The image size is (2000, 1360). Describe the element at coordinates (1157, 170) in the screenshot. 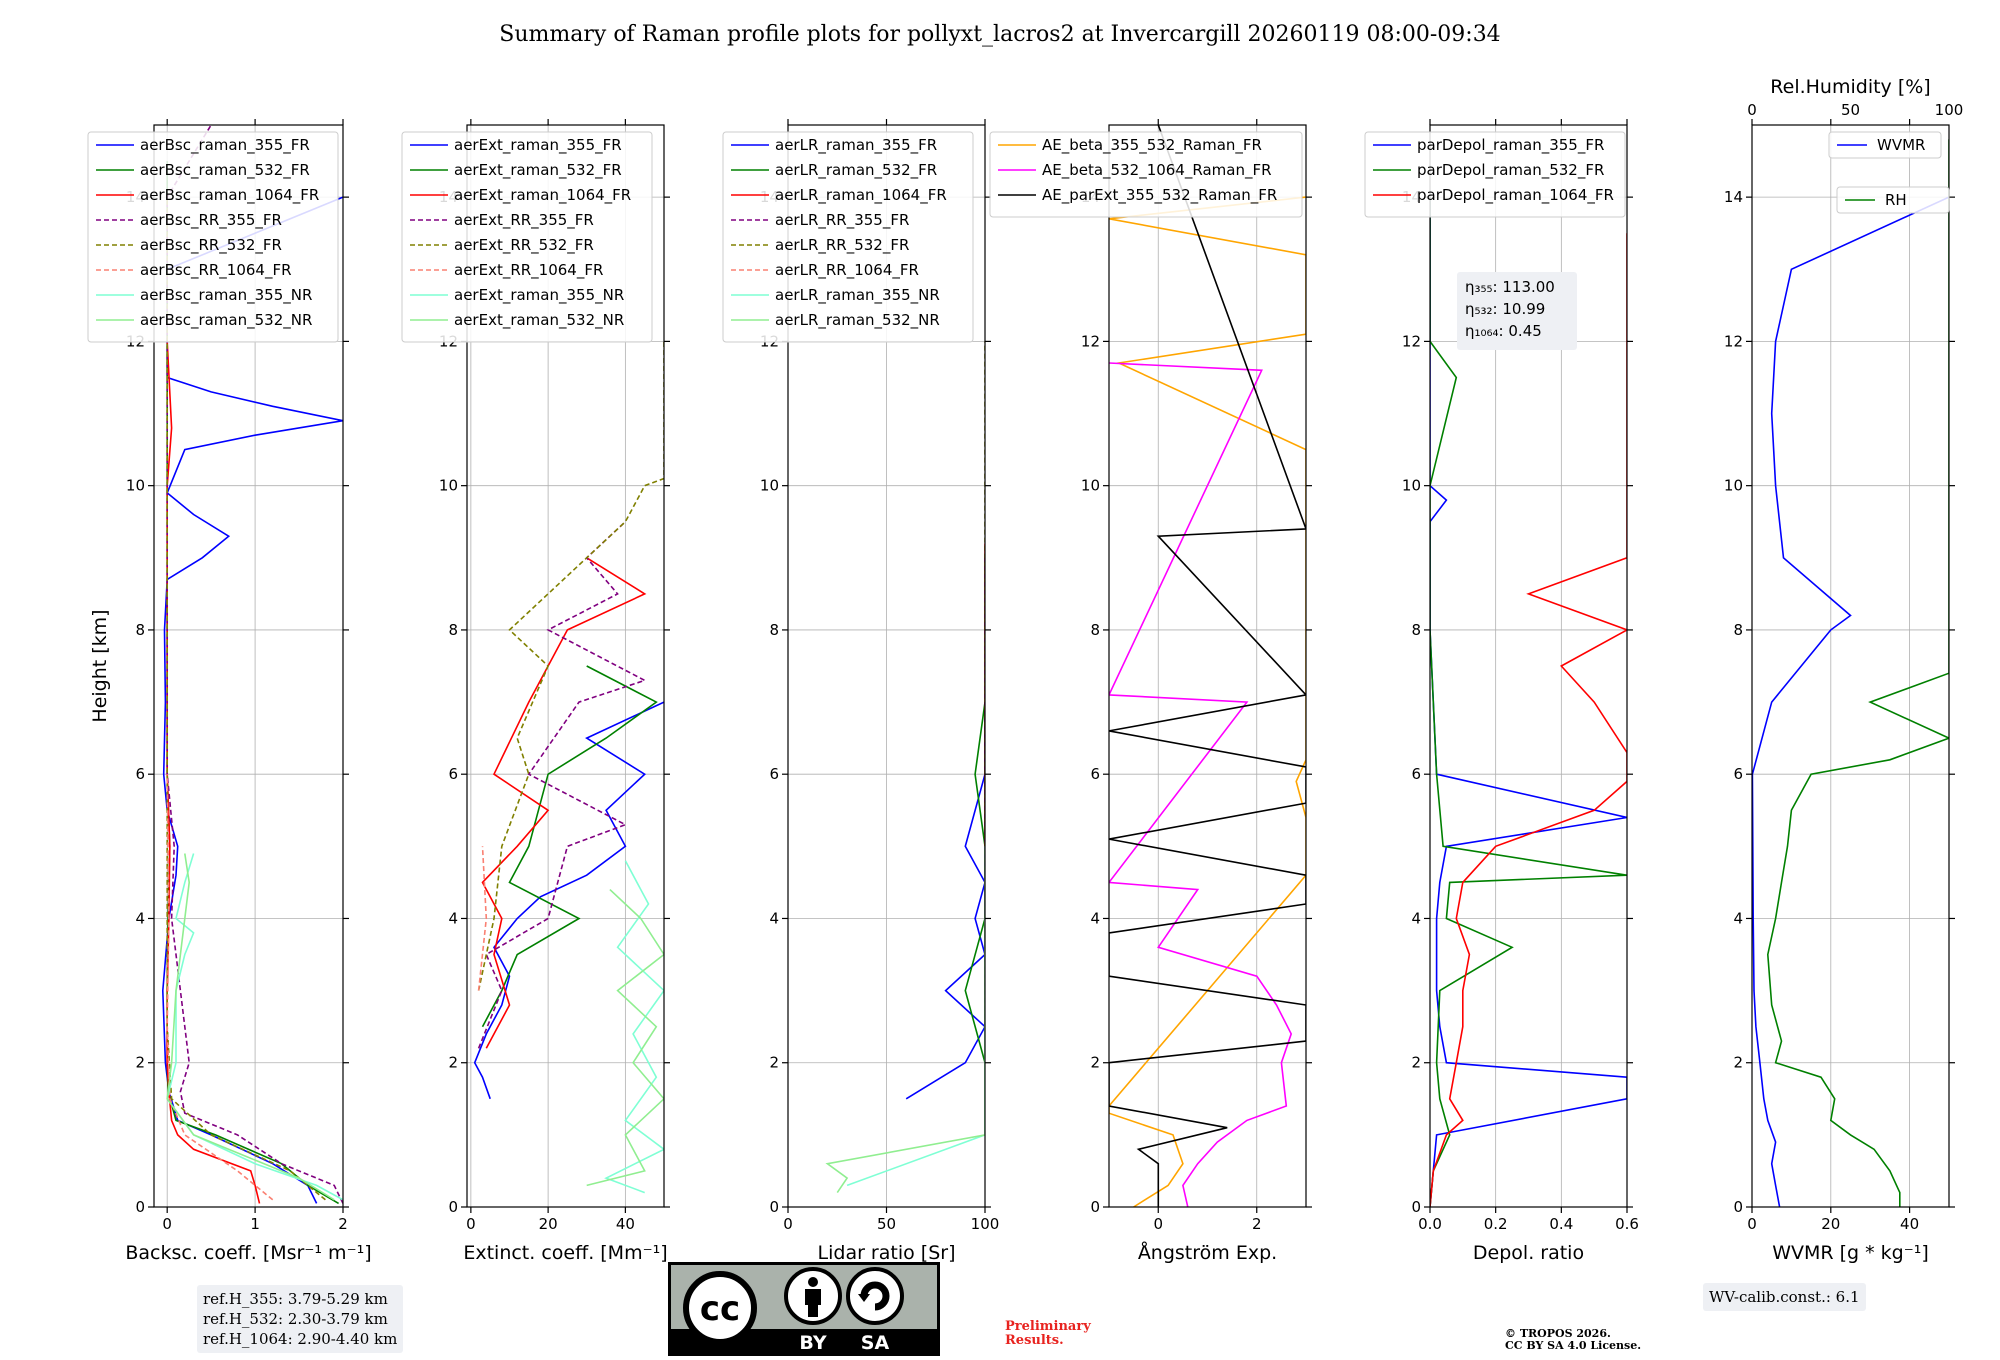

I see `legend-entry-AE_beta_532_1064_Raman_FR: AE_beta_532_1064_Raman_FR` at that location.